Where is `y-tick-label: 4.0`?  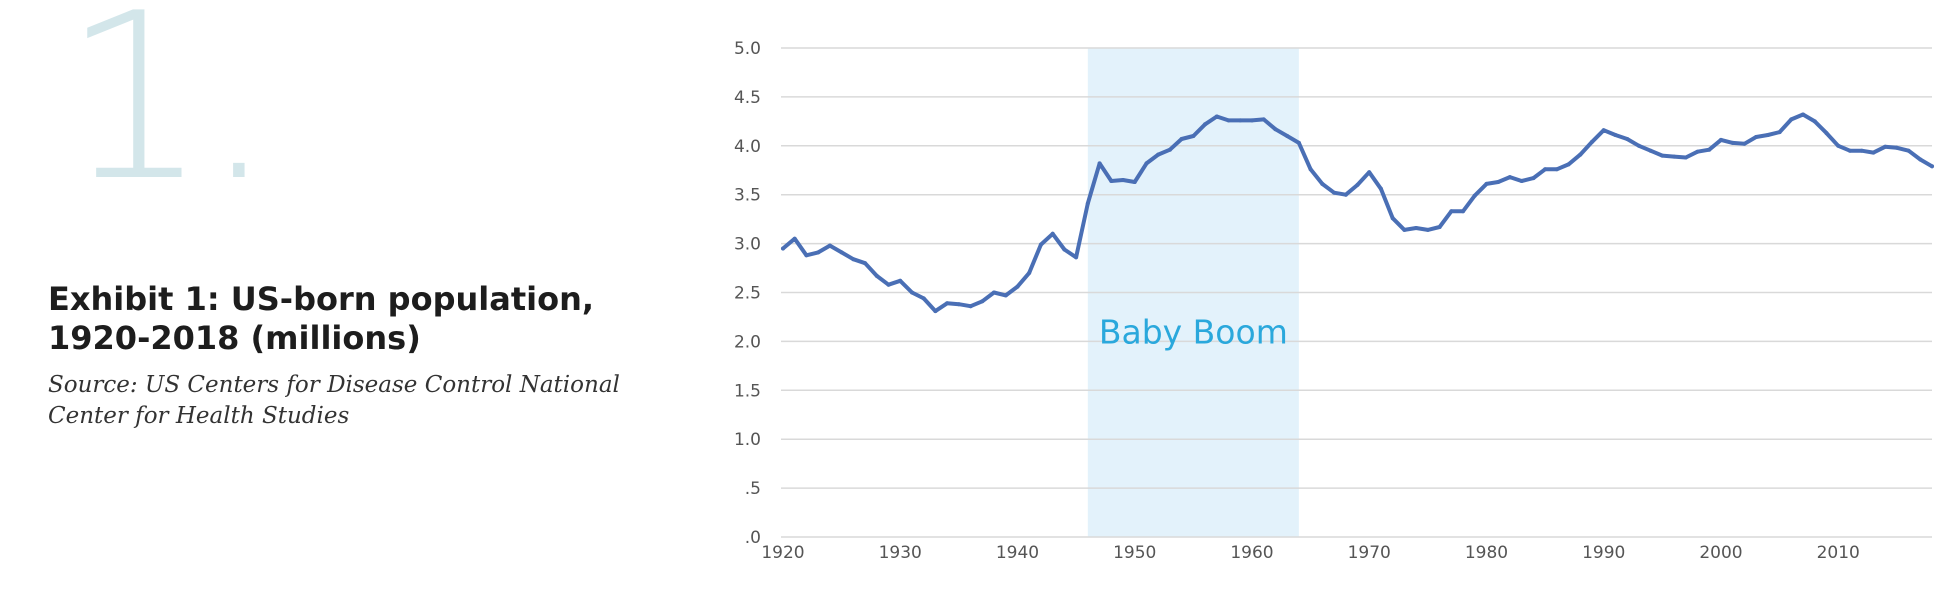 y-tick-label: 4.0 is located at coordinates (747, 147).